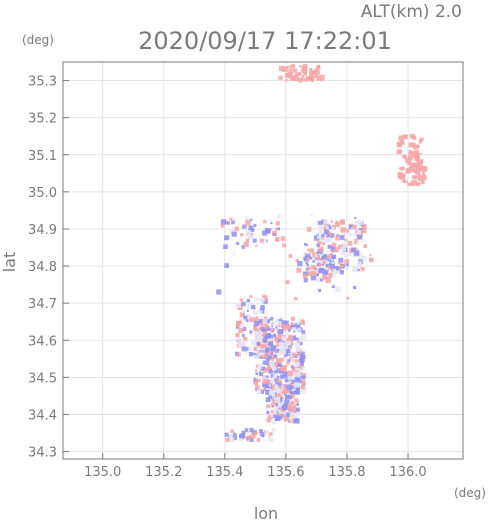 This screenshot has height=521, width=491. I want to click on y-tick-label: 34.9, so click(42, 230).